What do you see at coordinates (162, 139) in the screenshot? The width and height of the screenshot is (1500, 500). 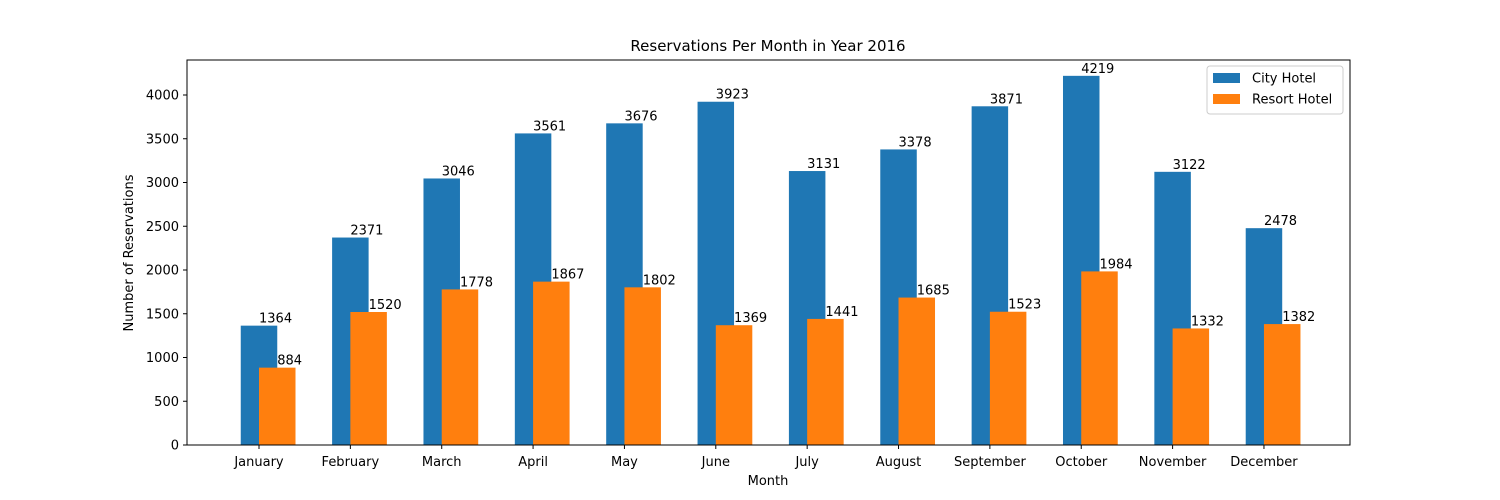 I see `y-tick-label: 3500` at bounding box center [162, 139].